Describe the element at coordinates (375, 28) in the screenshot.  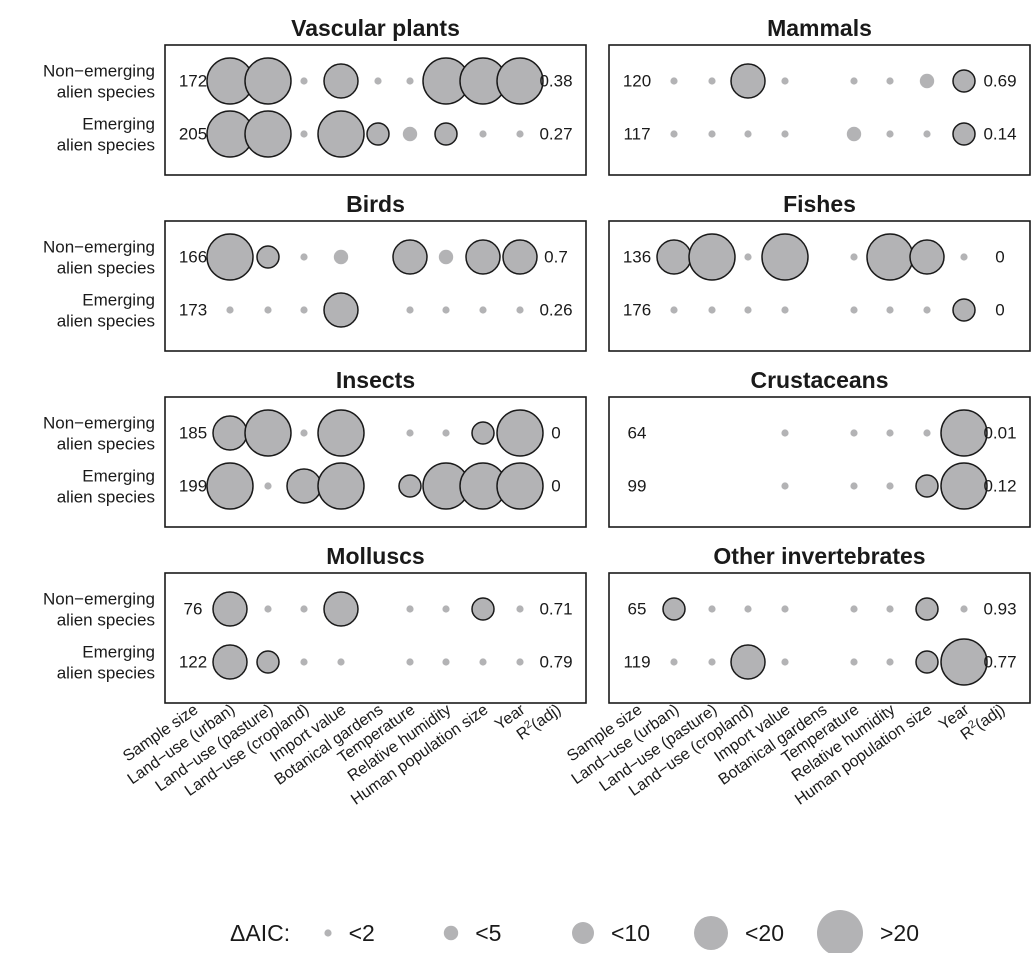
I see `panel-title: Vascular plants` at that location.